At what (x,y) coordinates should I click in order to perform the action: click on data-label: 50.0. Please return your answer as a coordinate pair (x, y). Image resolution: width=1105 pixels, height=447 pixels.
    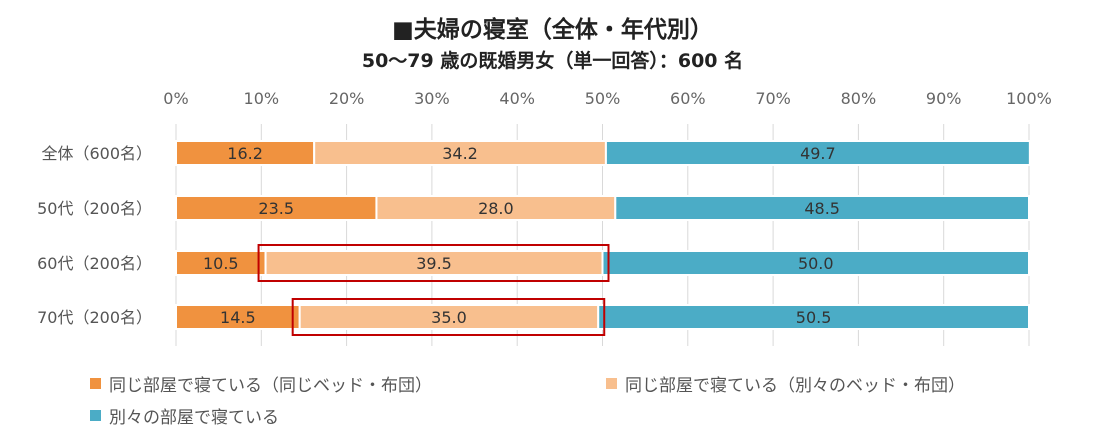
    Looking at the image, I should click on (816, 263).